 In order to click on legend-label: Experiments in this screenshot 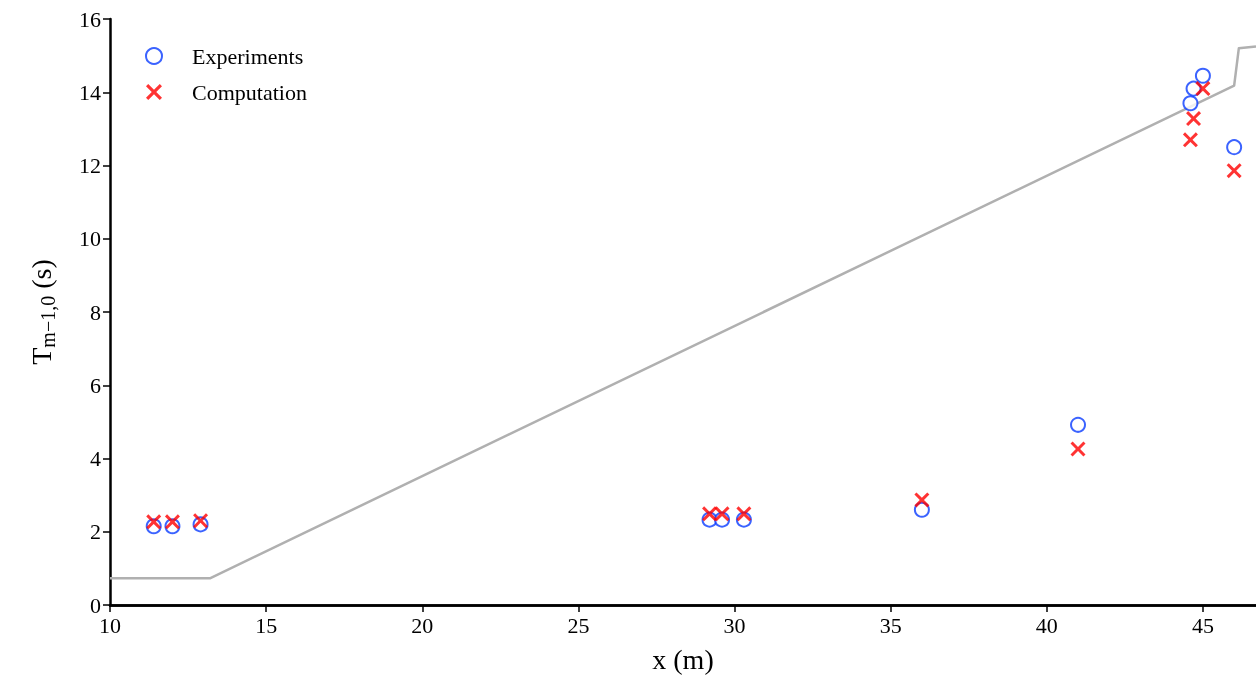, I will do `click(248, 56)`.